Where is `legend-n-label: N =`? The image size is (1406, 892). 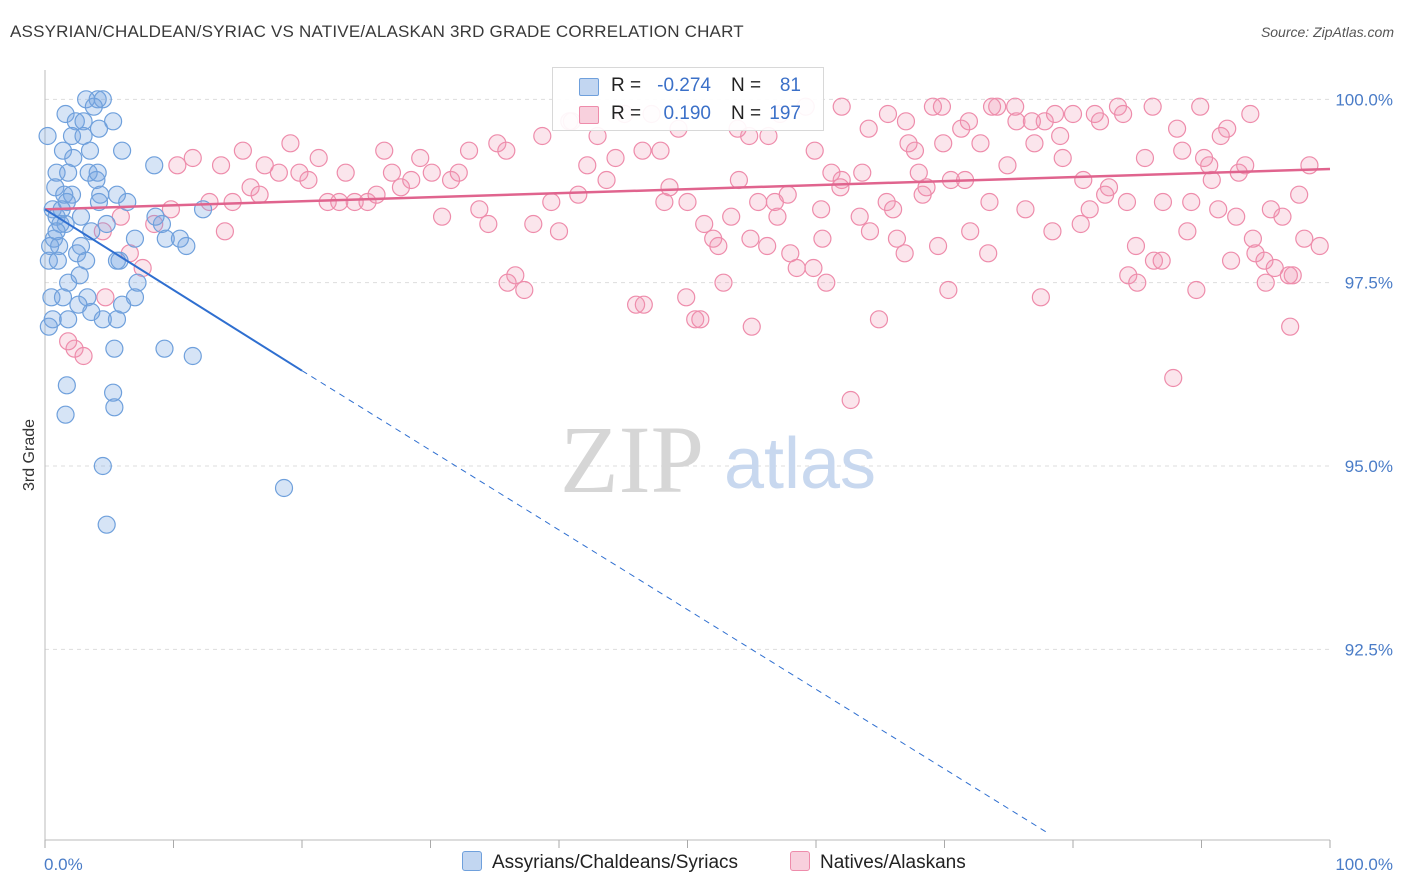
legend-n-label: N = is located at coordinates (746, 85).